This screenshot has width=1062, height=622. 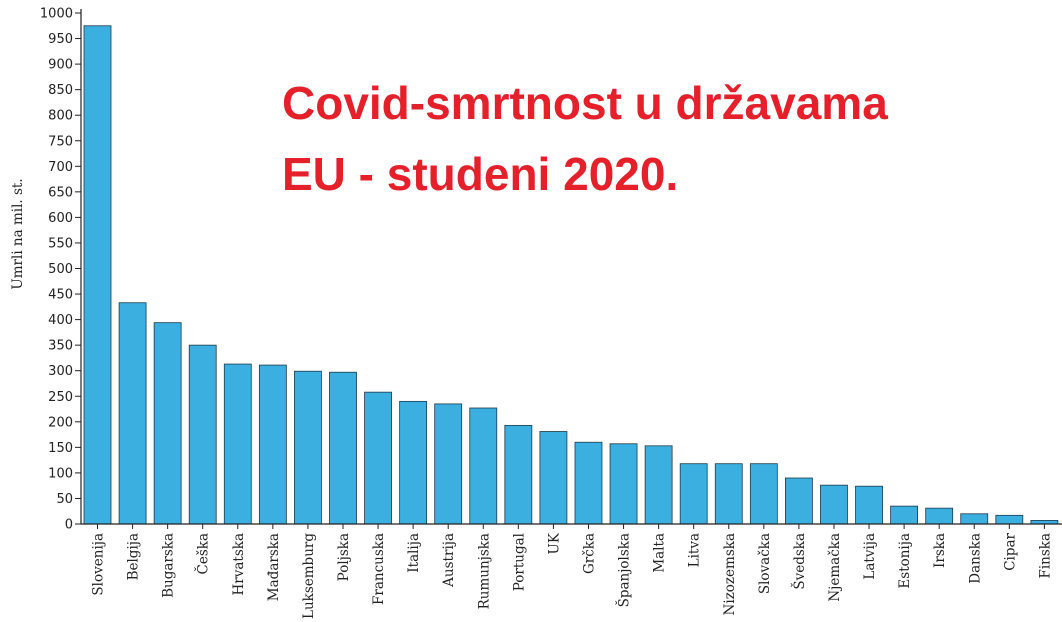 I want to click on y-tick-label: 700, so click(x=60, y=167).